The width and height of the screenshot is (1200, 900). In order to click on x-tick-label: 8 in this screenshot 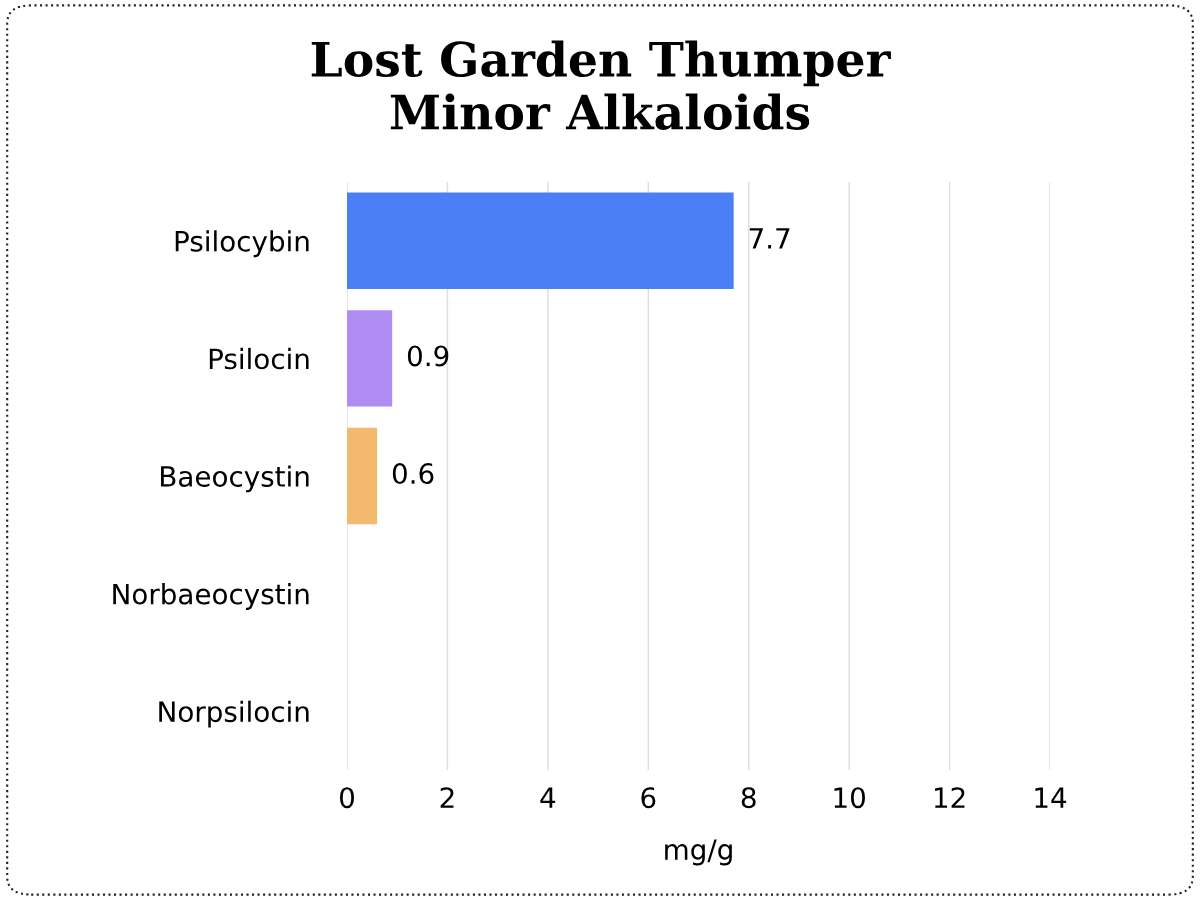, I will do `click(748, 798)`.